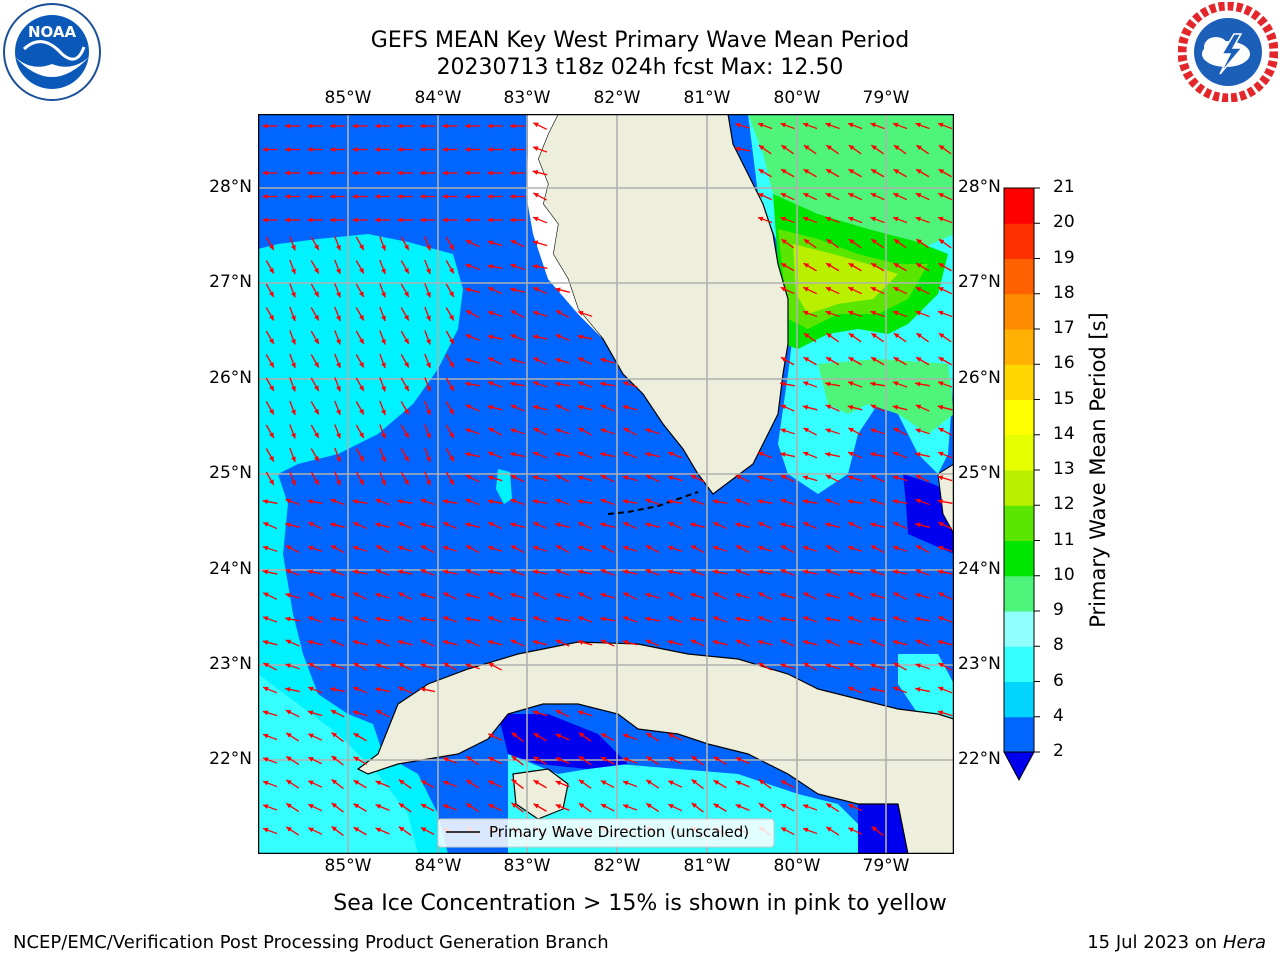 This screenshot has height=960, width=1280. What do you see at coordinates (338, 764) in the screenshot?
I see `ocean-field-8-9s-sw` at bounding box center [338, 764].